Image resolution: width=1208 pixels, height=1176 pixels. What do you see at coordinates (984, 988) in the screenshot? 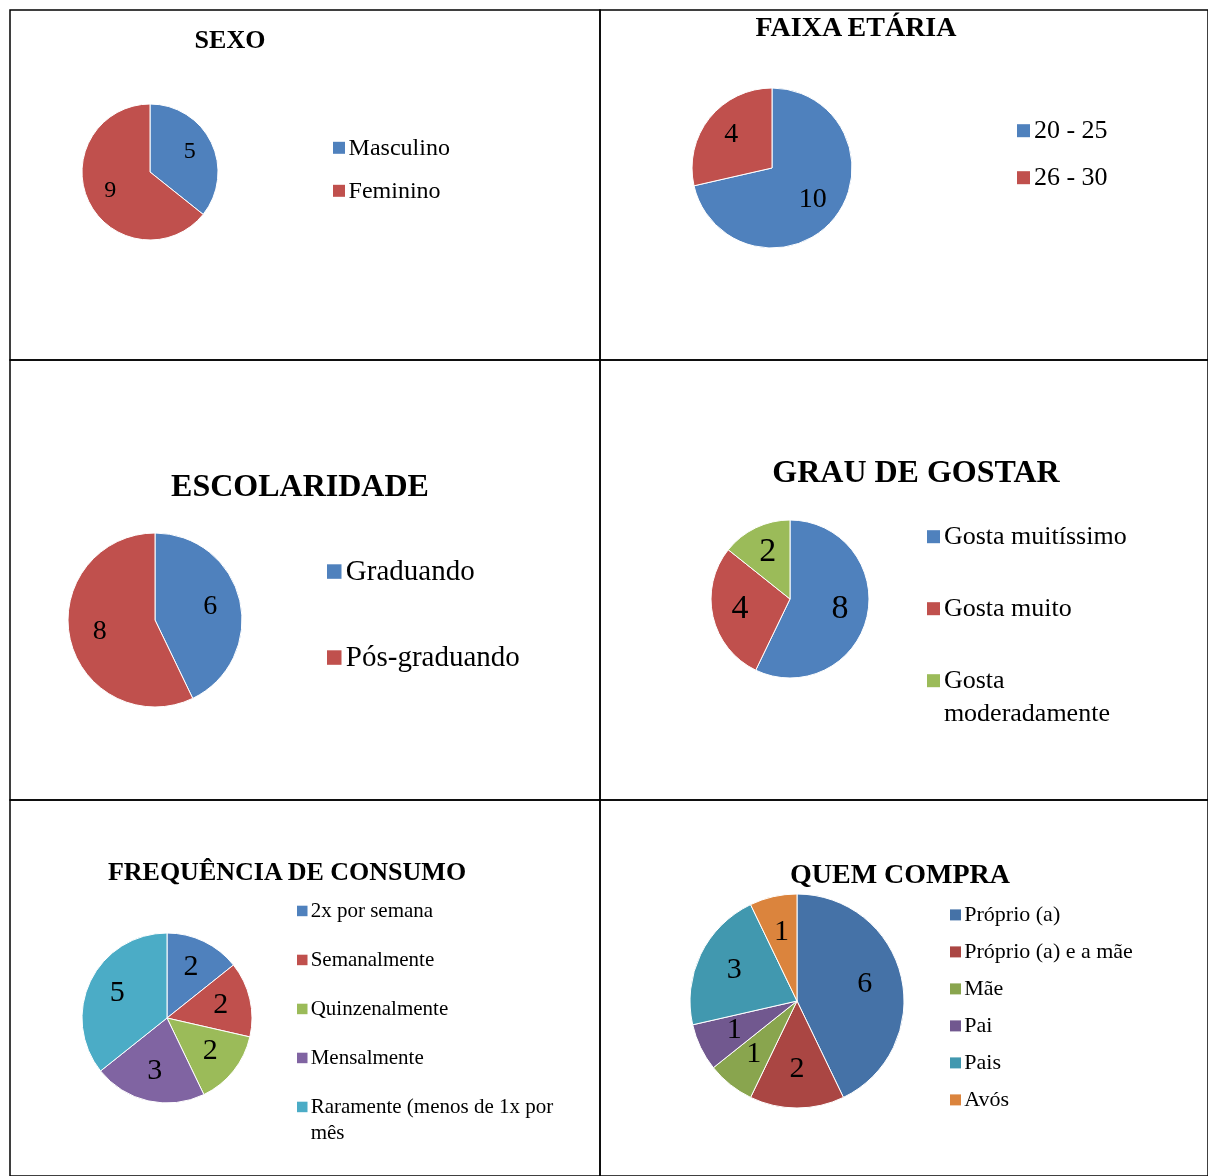
I see `legend-label: Mãe` at bounding box center [984, 988].